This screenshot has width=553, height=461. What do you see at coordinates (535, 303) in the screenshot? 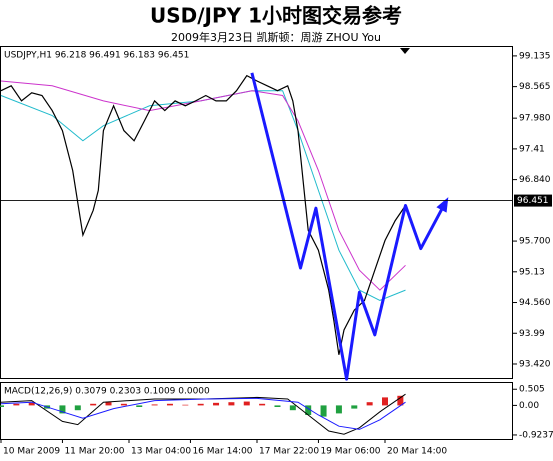
I see `y-tick-label: 94.560` at bounding box center [535, 303].